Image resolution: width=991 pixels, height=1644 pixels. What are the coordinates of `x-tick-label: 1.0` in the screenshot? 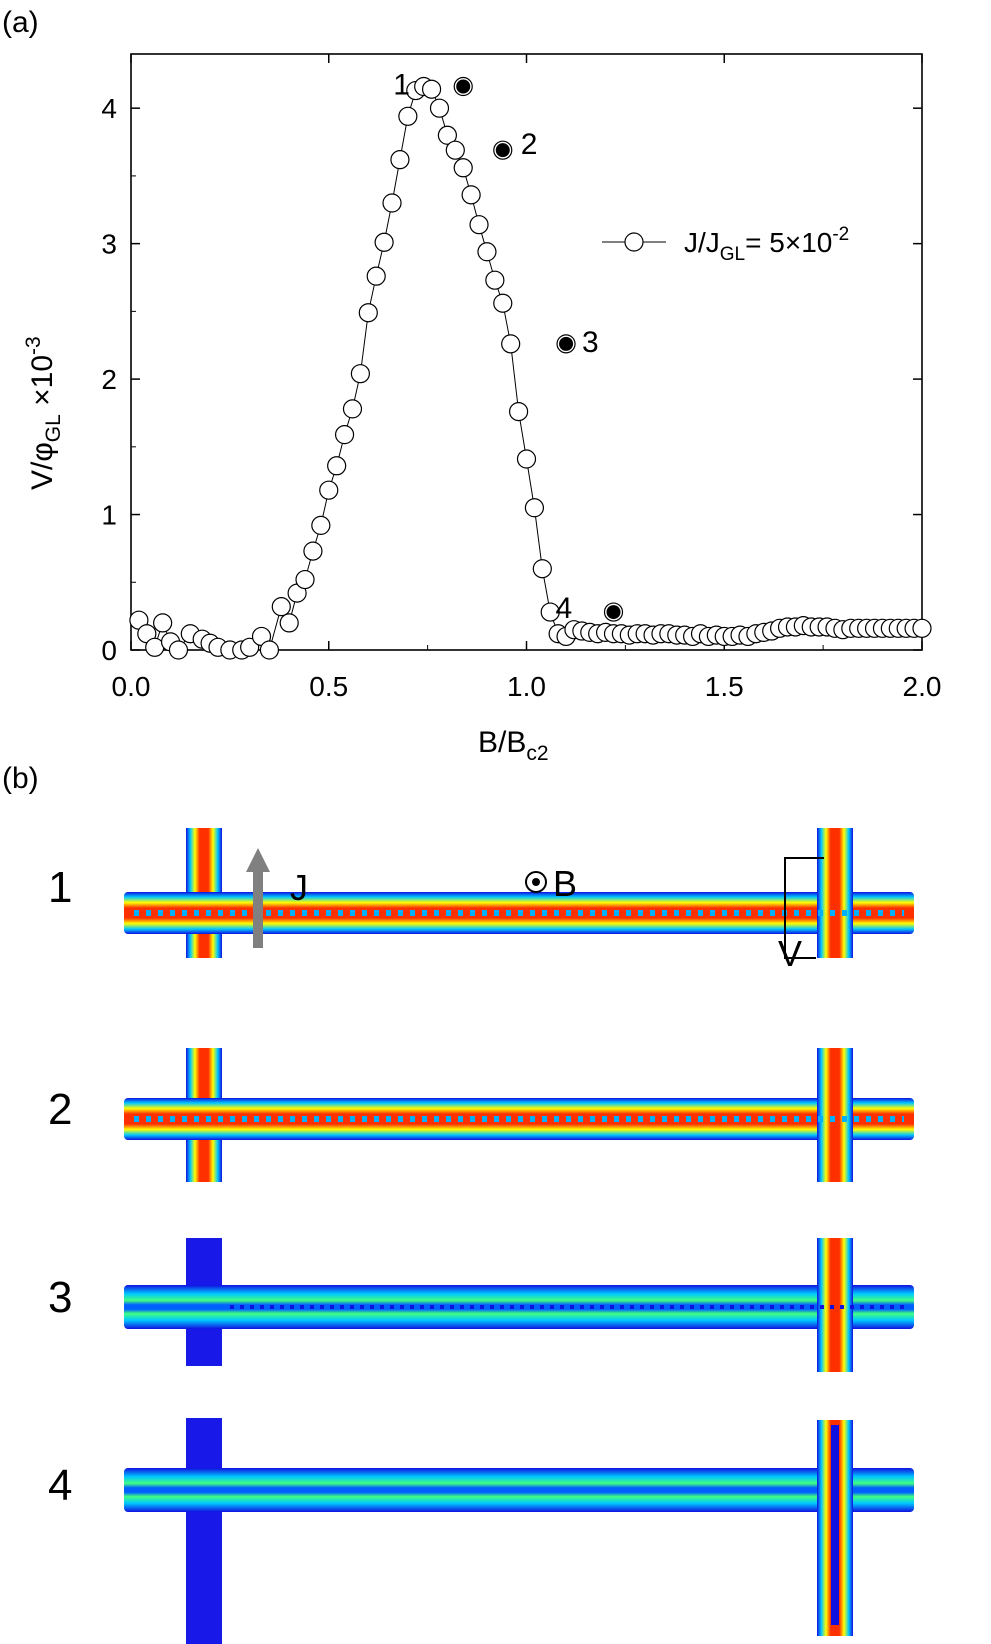 It's located at (526, 686).